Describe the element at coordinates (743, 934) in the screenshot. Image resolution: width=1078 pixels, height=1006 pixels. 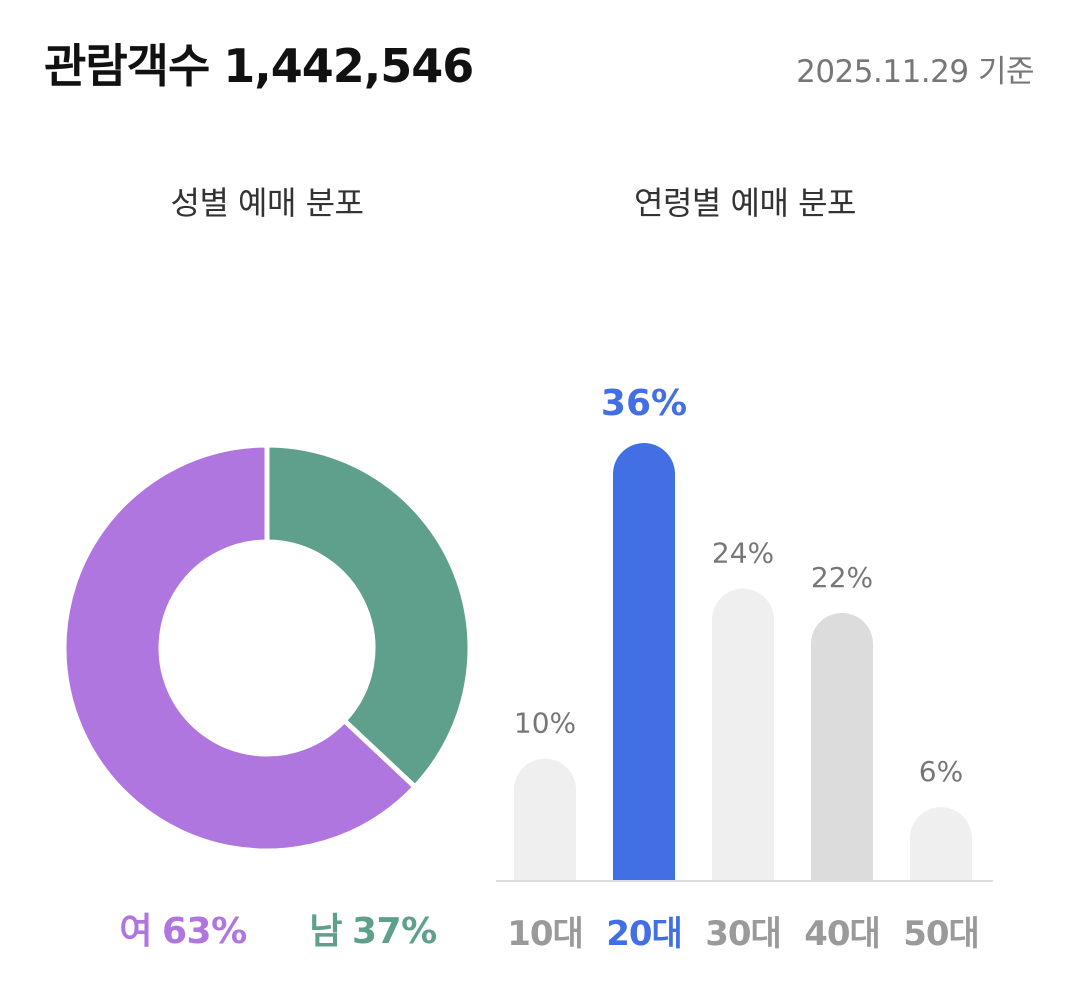
I see `bar-category-label-30대: 30대` at that location.